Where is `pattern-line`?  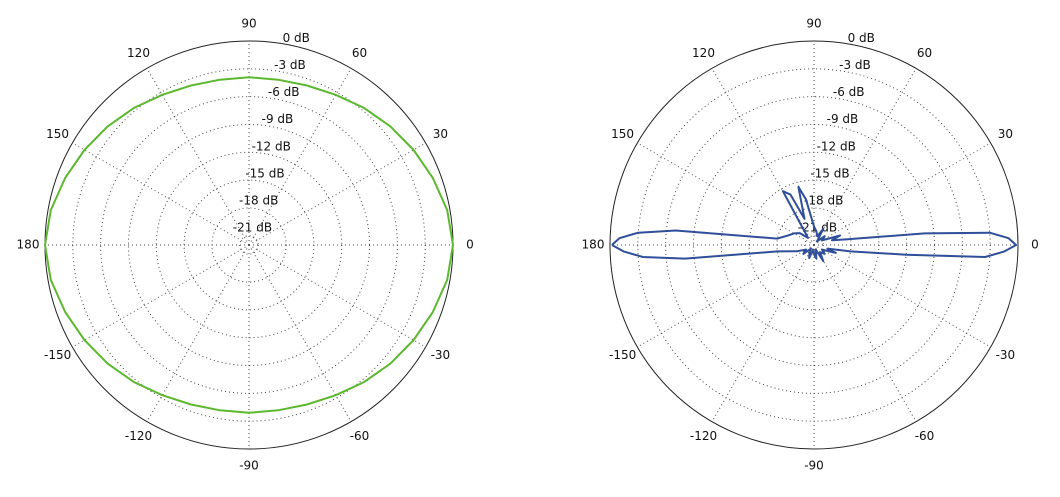
pattern-line is located at coordinates (814, 224).